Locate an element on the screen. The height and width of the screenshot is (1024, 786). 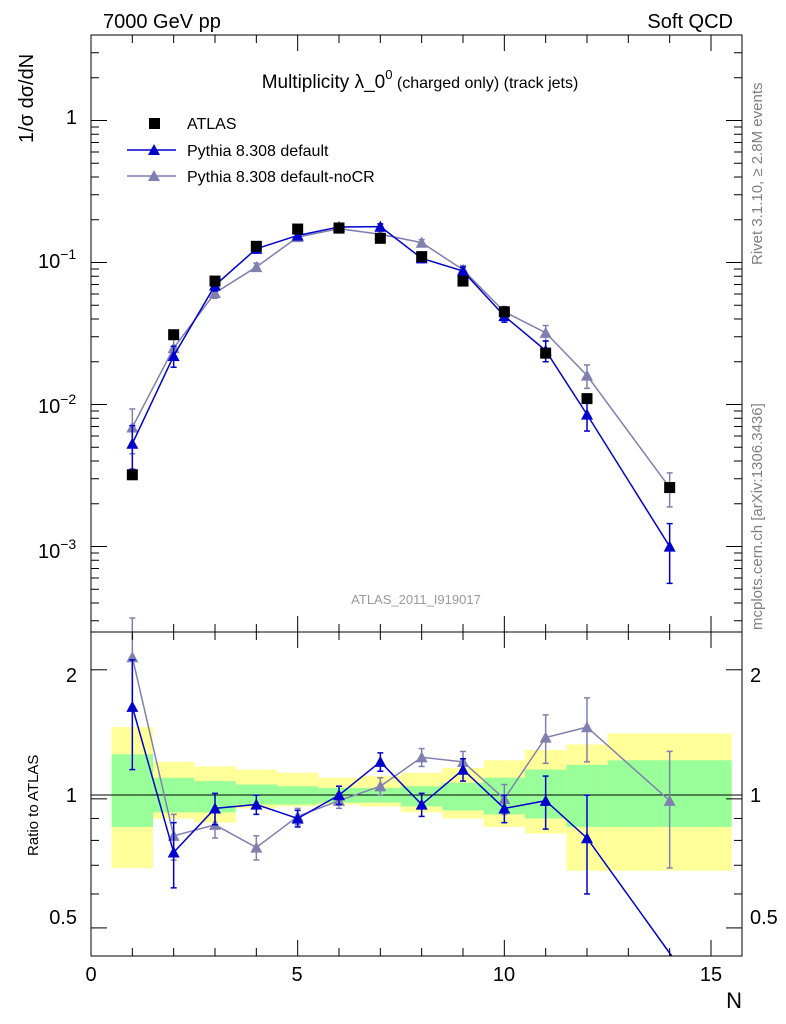
legend-label-nocr: Pythia 8.308 default-noCR is located at coordinates (281, 177).